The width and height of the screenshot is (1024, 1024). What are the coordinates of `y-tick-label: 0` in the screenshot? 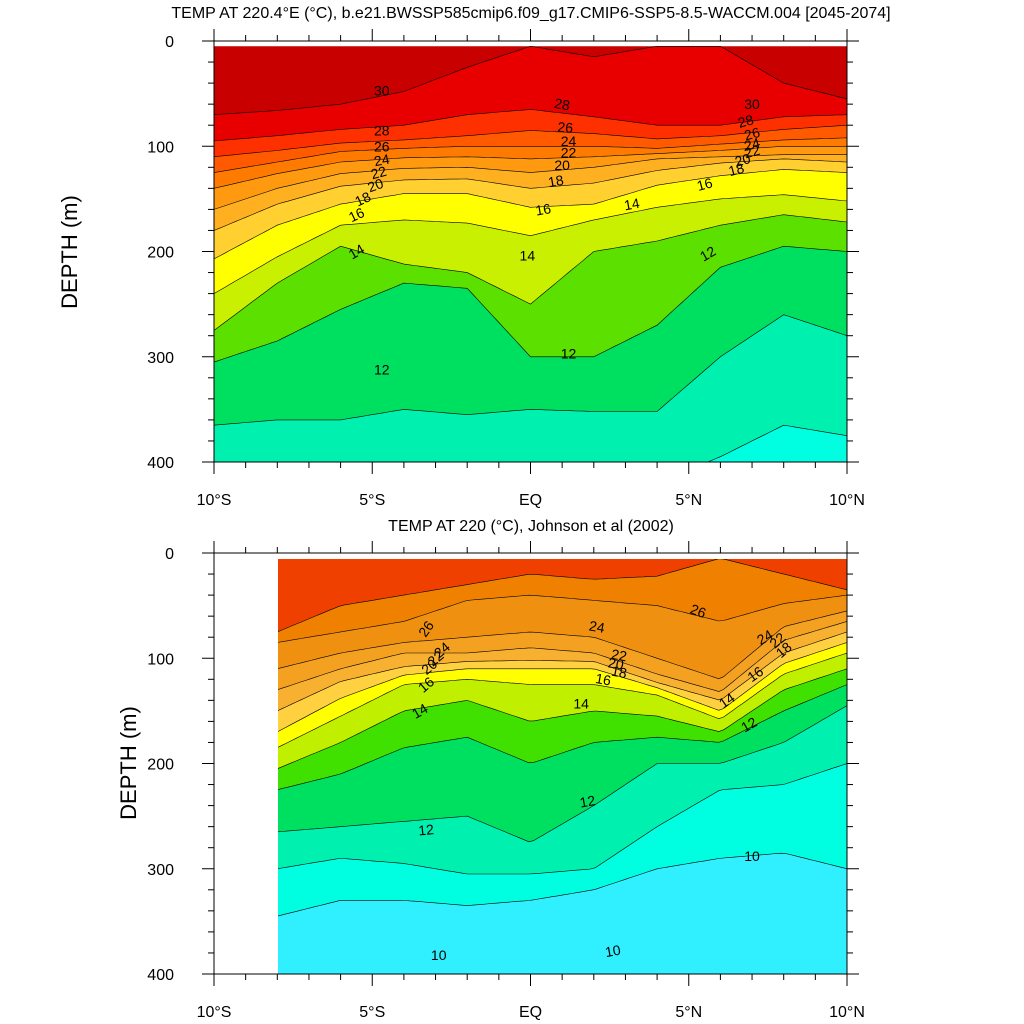 It's located at (169, 42).